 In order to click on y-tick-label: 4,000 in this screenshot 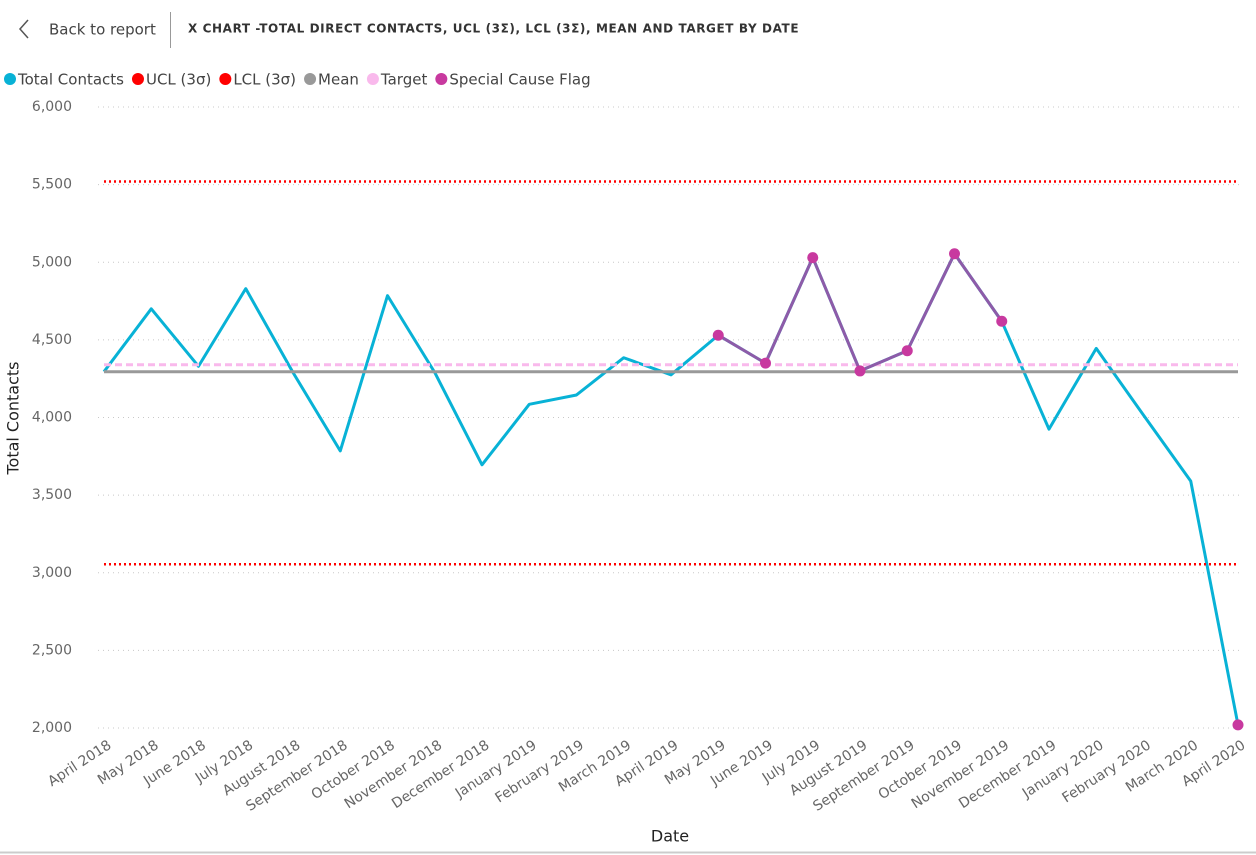, I will do `click(52, 418)`.